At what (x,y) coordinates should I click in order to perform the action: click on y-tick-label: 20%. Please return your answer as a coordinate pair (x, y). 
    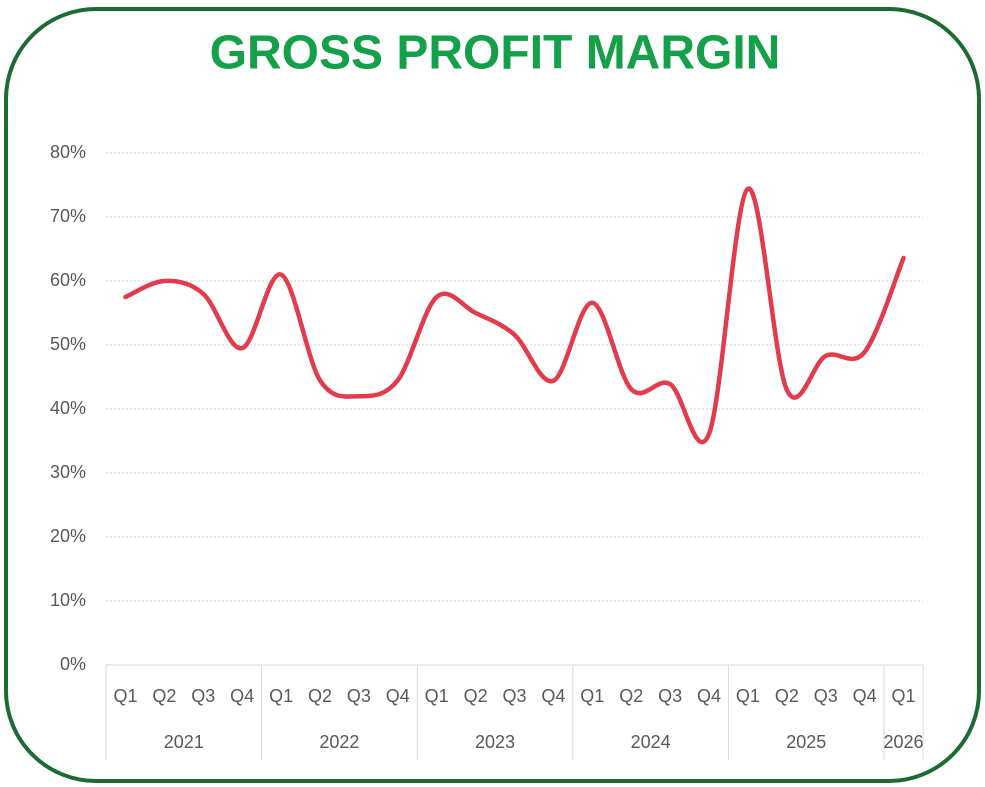
    Looking at the image, I should click on (68, 536).